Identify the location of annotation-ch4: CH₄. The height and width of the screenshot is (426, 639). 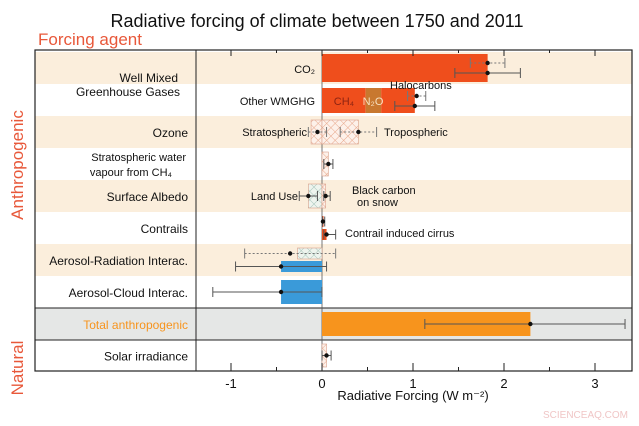
(344, 102).